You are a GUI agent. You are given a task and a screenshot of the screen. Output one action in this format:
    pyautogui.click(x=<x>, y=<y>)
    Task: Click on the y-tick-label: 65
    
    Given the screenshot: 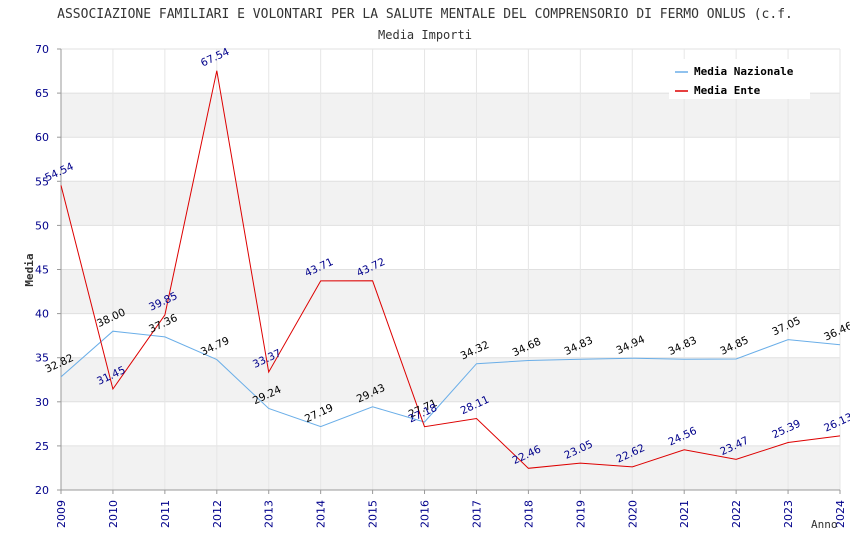 What is the action you would take?
    pyautogui.click(x=42, y=93)
    